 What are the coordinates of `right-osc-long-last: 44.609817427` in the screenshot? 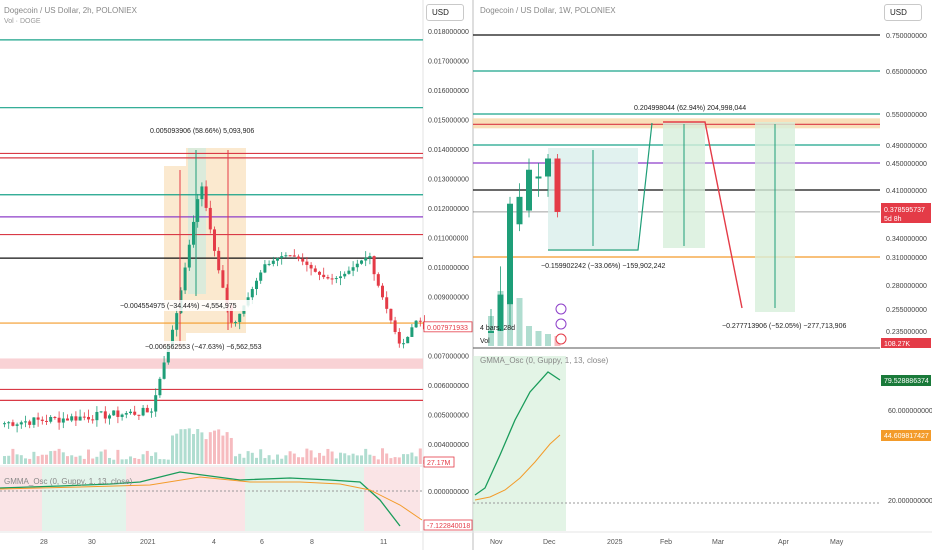 It's located at (906, 436).